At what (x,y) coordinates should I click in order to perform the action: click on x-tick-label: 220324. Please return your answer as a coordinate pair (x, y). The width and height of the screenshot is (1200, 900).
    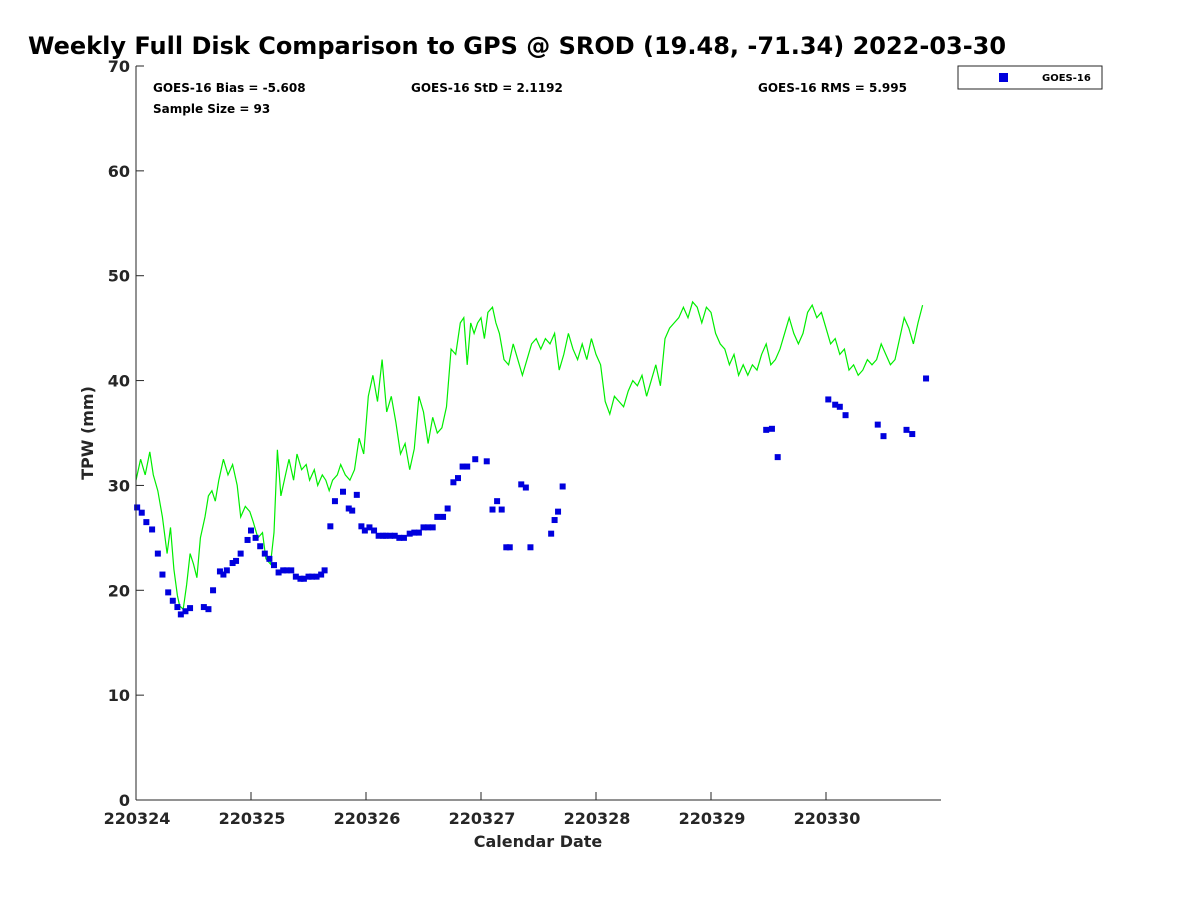
    Looking at the image, I should click on (137, 818).